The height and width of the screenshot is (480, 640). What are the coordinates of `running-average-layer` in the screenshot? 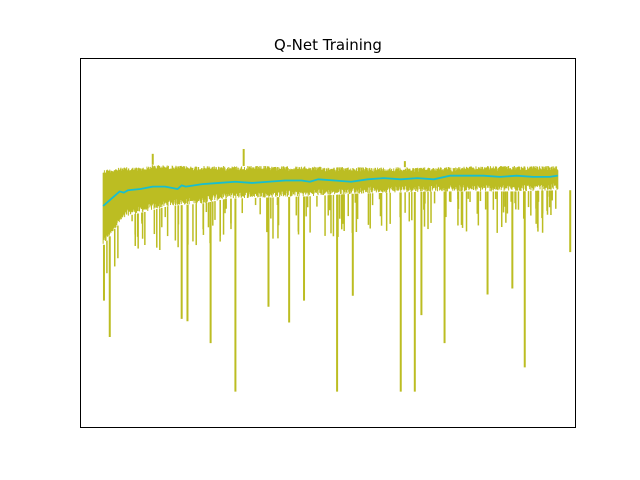 It's located at (330, 190).